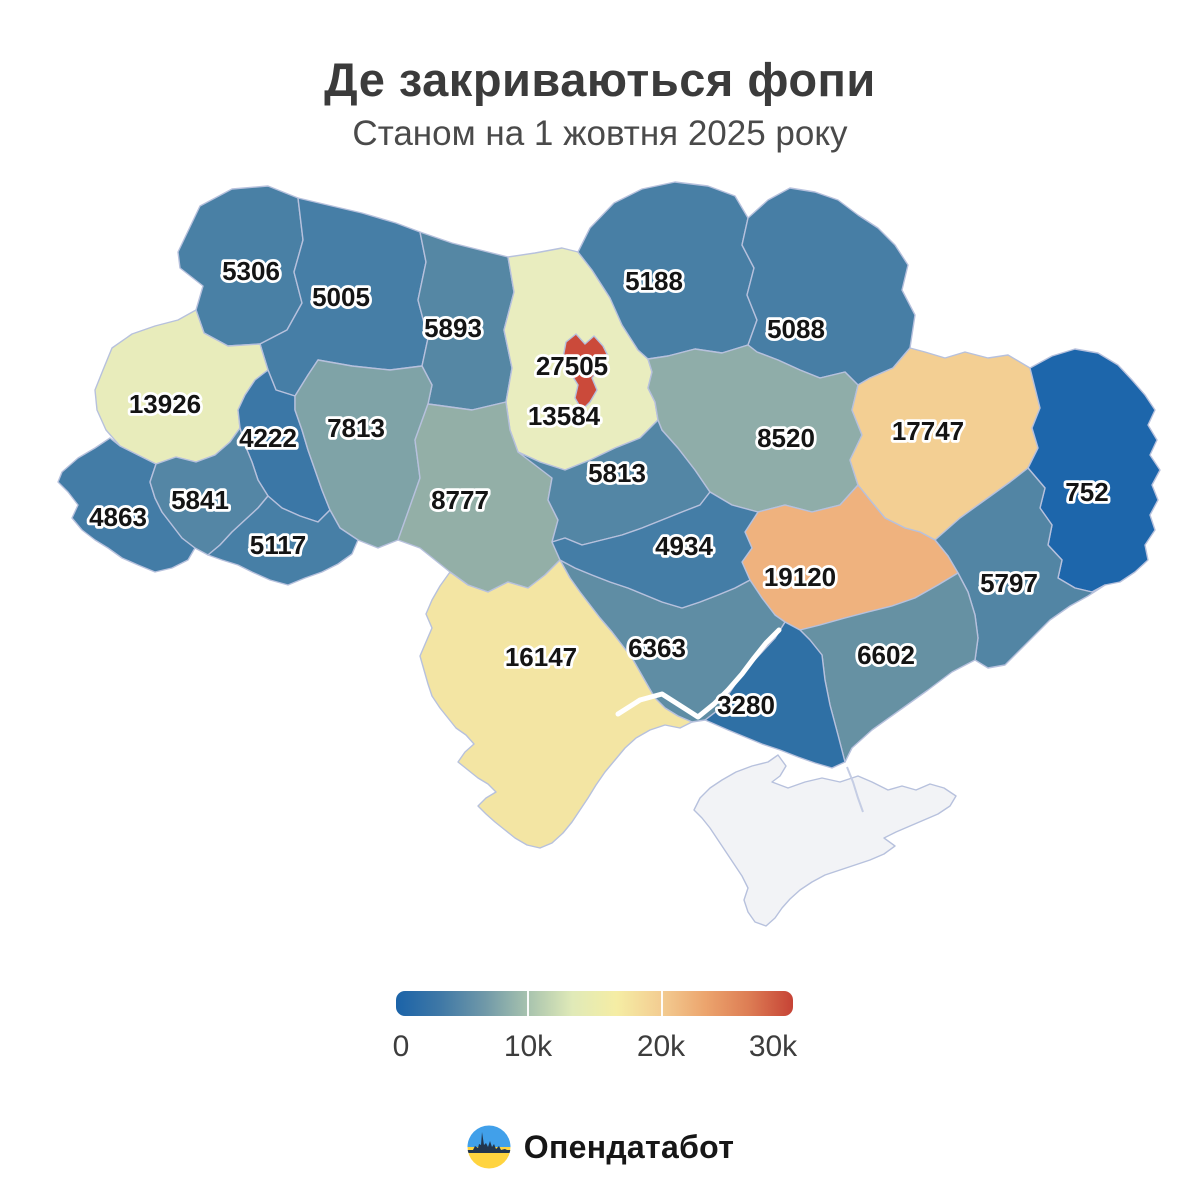 The width and height of the screenshot is (1200, 1200). What do you see at coordinates (684, 546) in the screenshot?
I see `region-label-kirovohrad: 4934` at bounding box center [684, 546].